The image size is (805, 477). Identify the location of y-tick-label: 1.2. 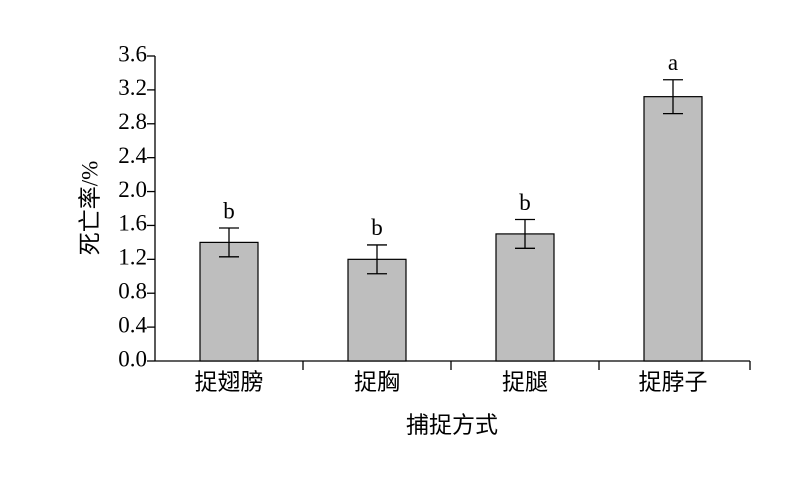
(132, 257).